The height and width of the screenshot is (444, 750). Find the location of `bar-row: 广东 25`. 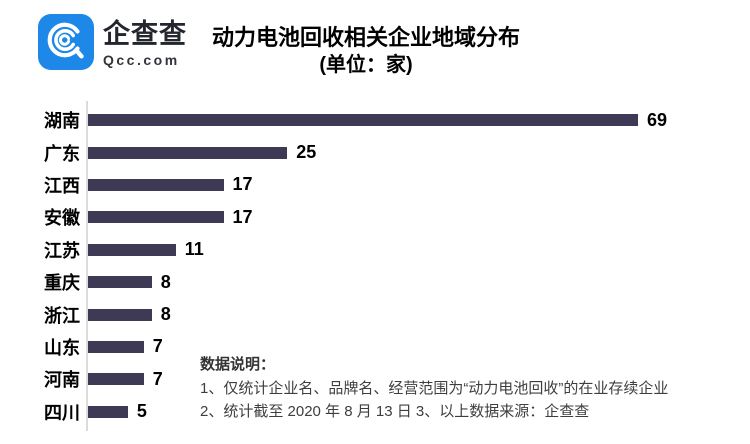

bar-row: 广东 25 is located at coordinates (378, 152).